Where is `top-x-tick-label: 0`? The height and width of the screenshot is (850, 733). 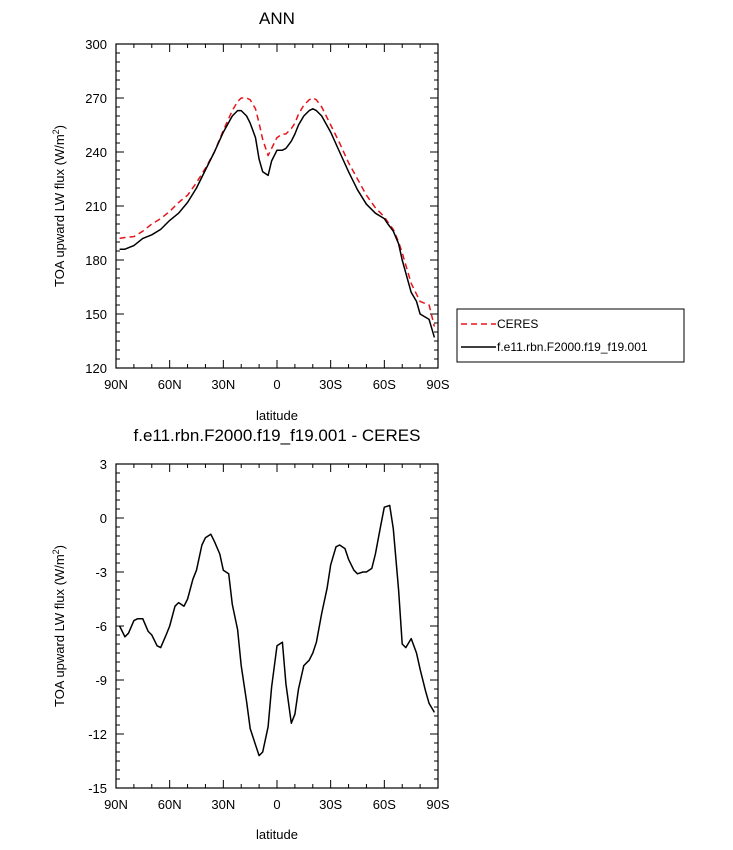
top-x-tick-label: 0 is located at coordinates (276, 384).